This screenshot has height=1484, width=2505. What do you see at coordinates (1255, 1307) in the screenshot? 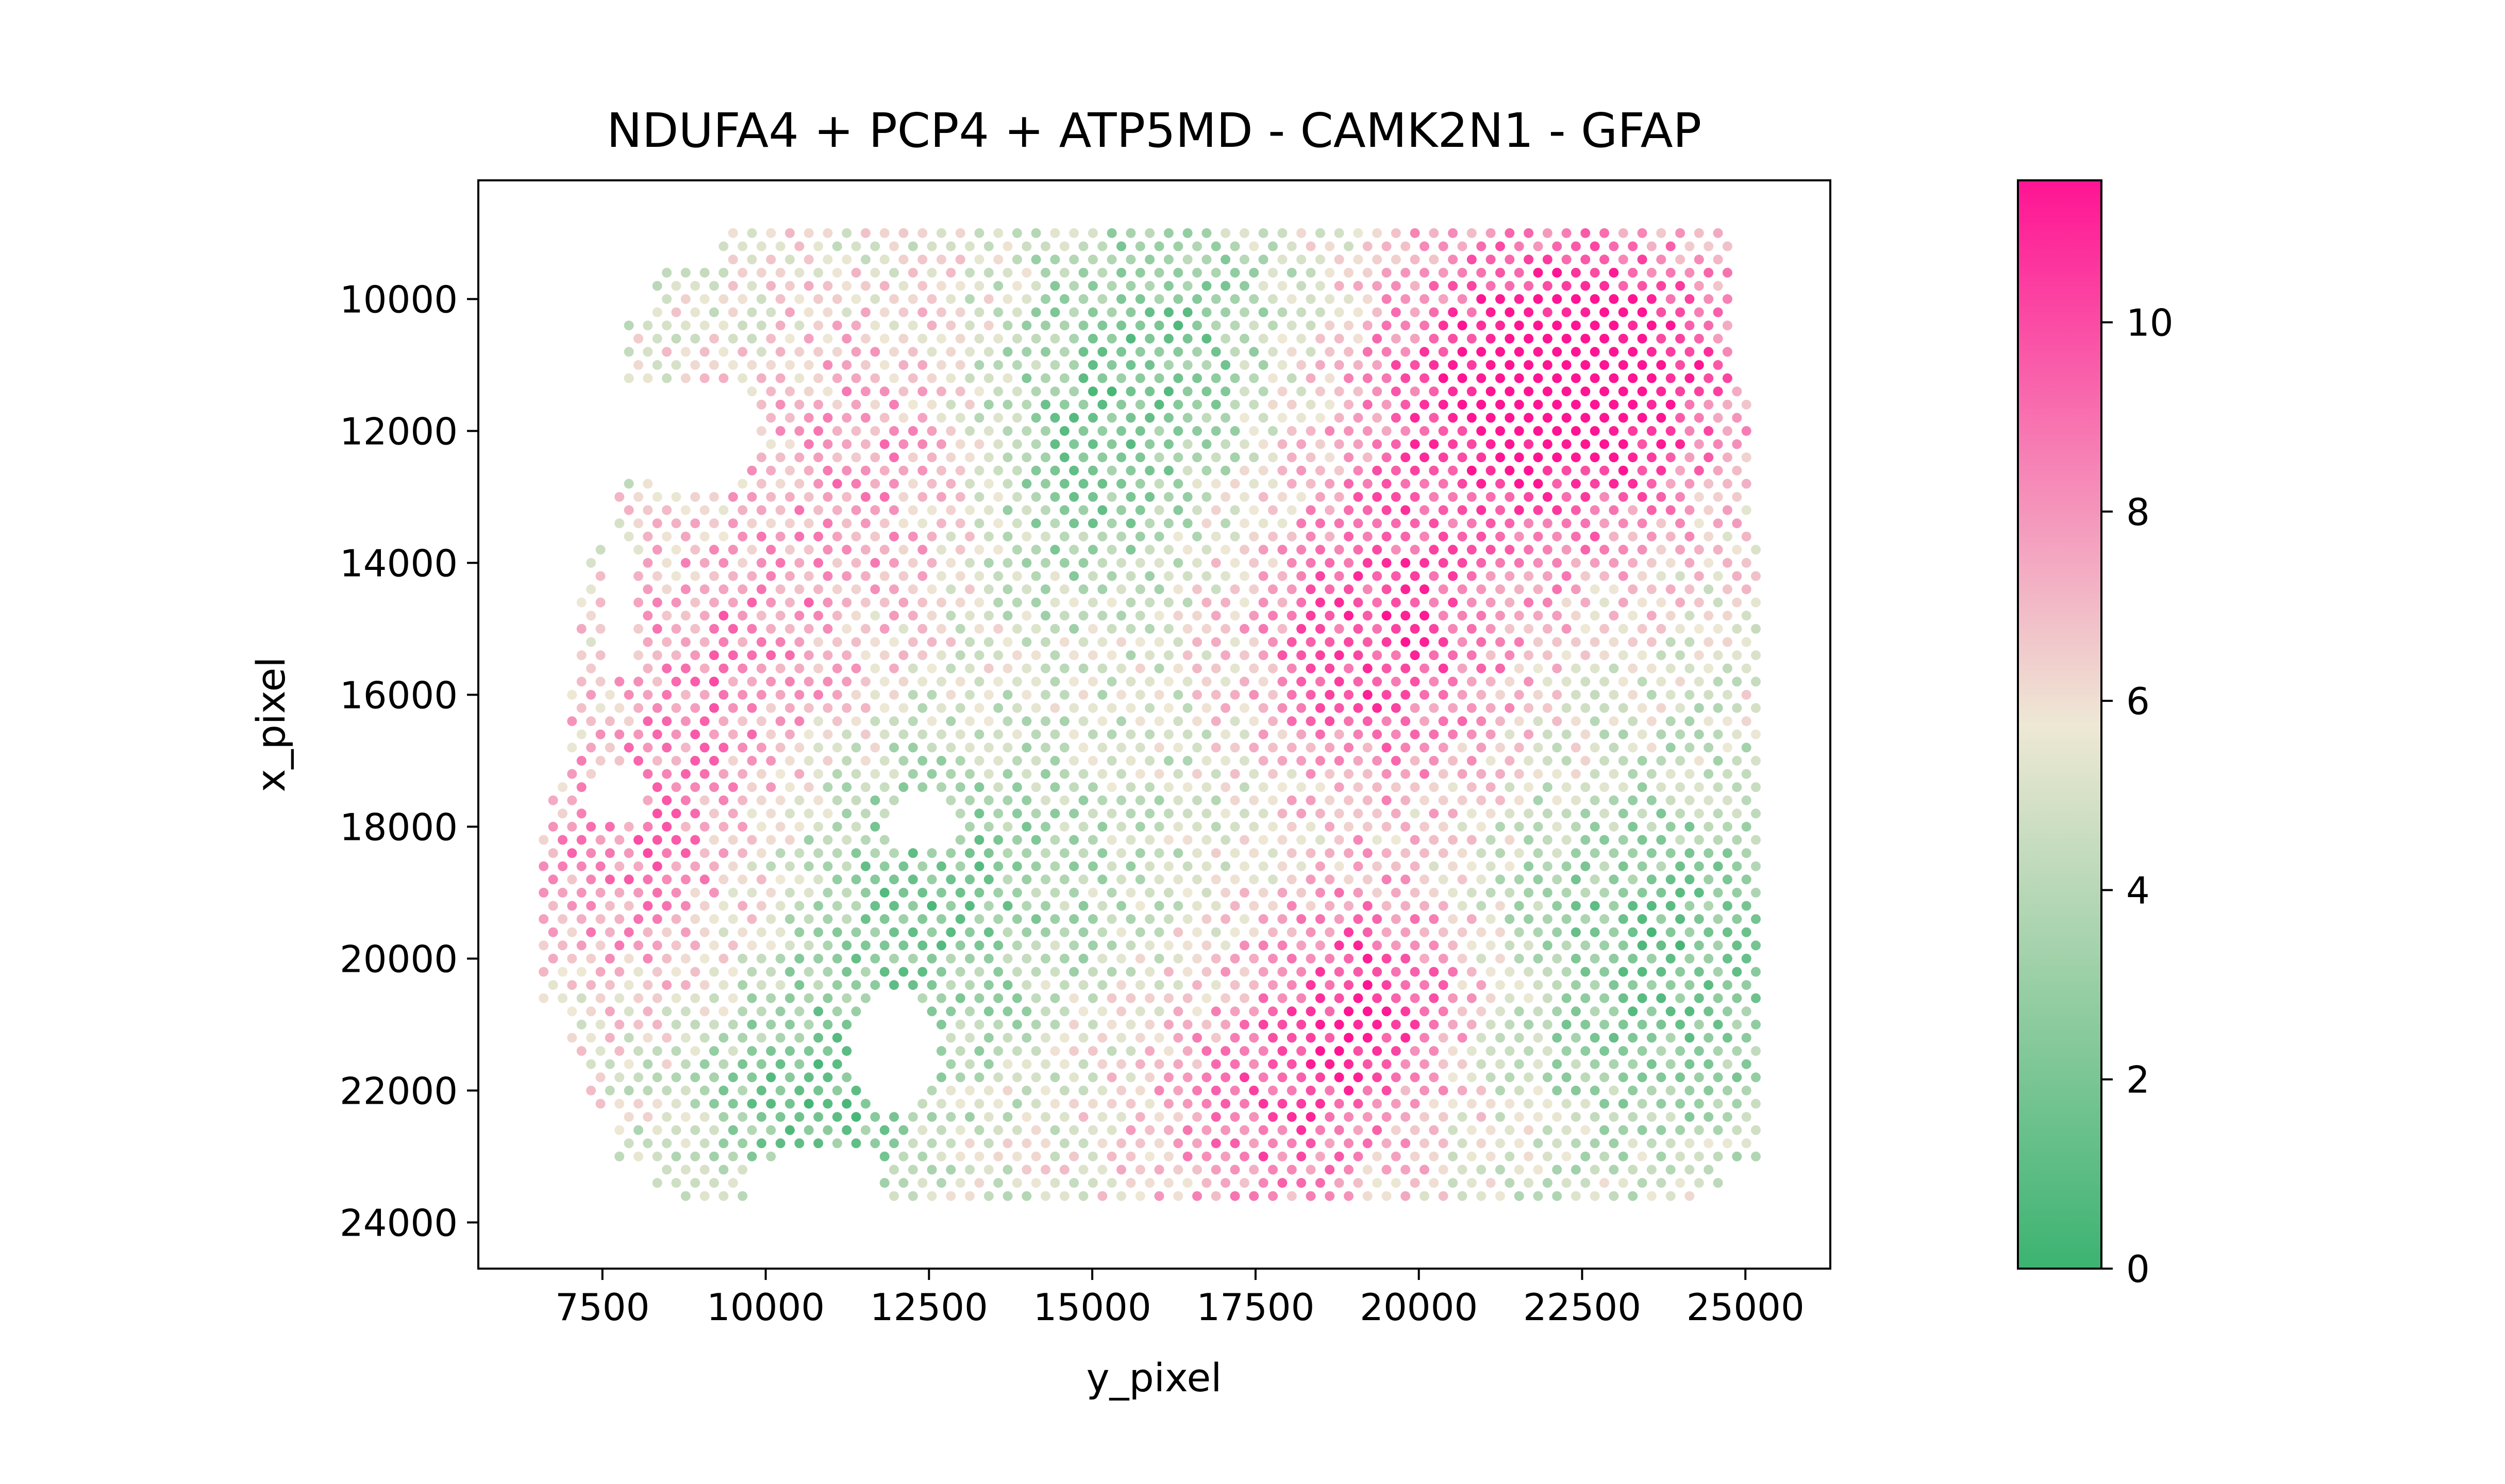
I see `x-tick-label: 17500` at bounding box center [1255, 1307].